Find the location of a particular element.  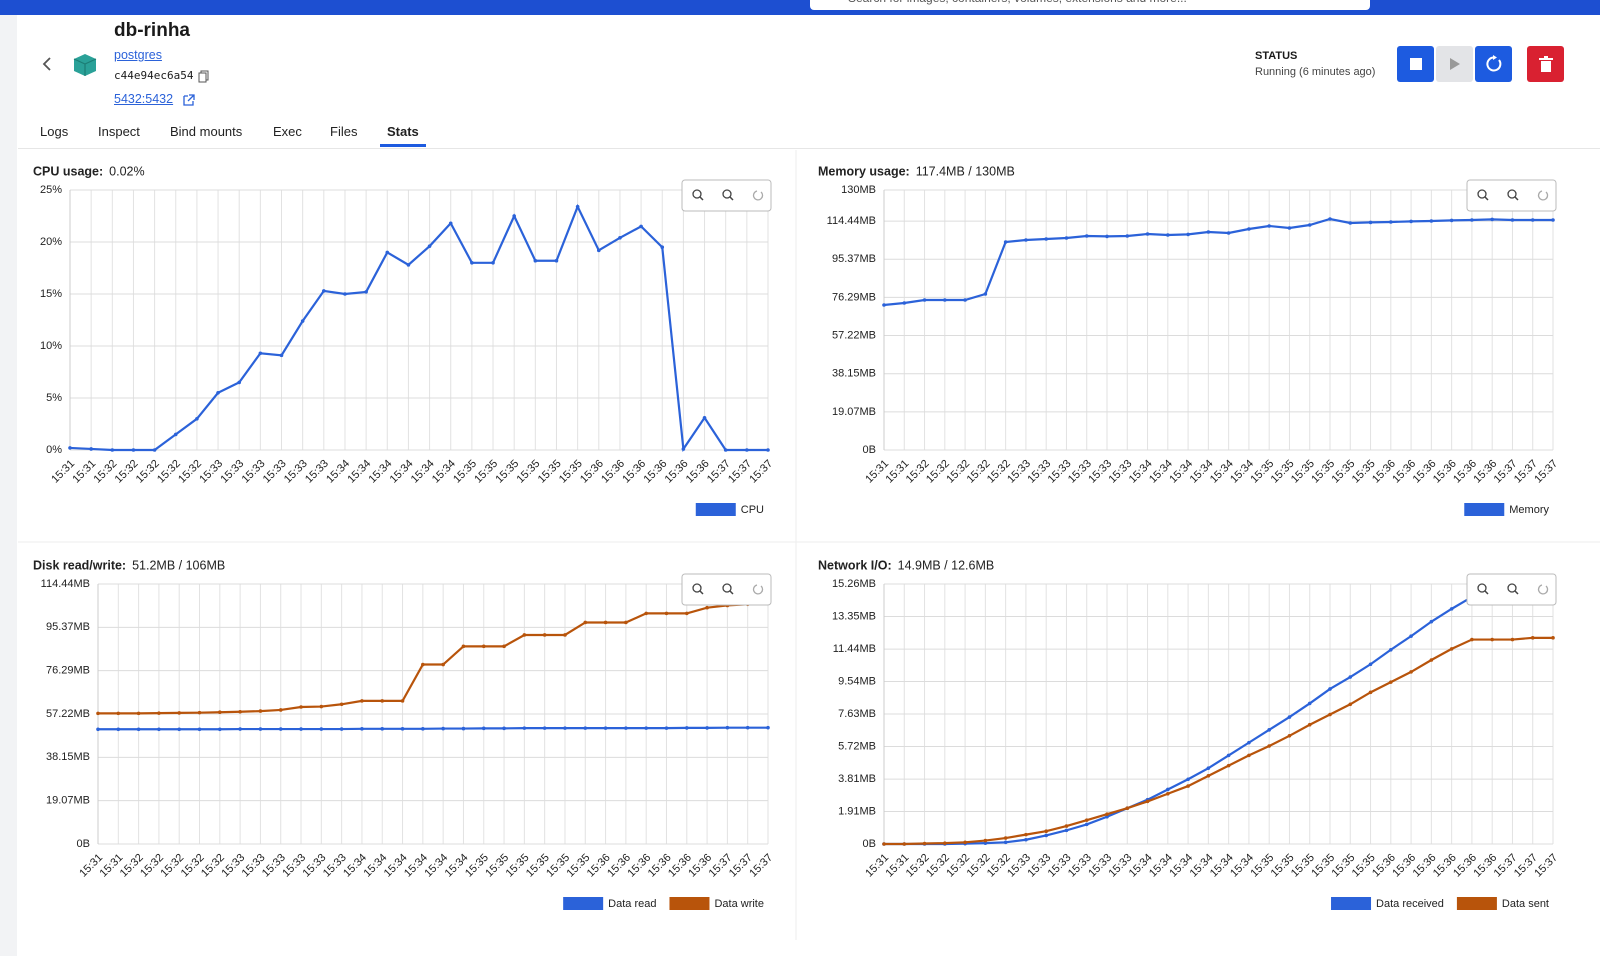

stop-button is located at coordinates (1415, 64).